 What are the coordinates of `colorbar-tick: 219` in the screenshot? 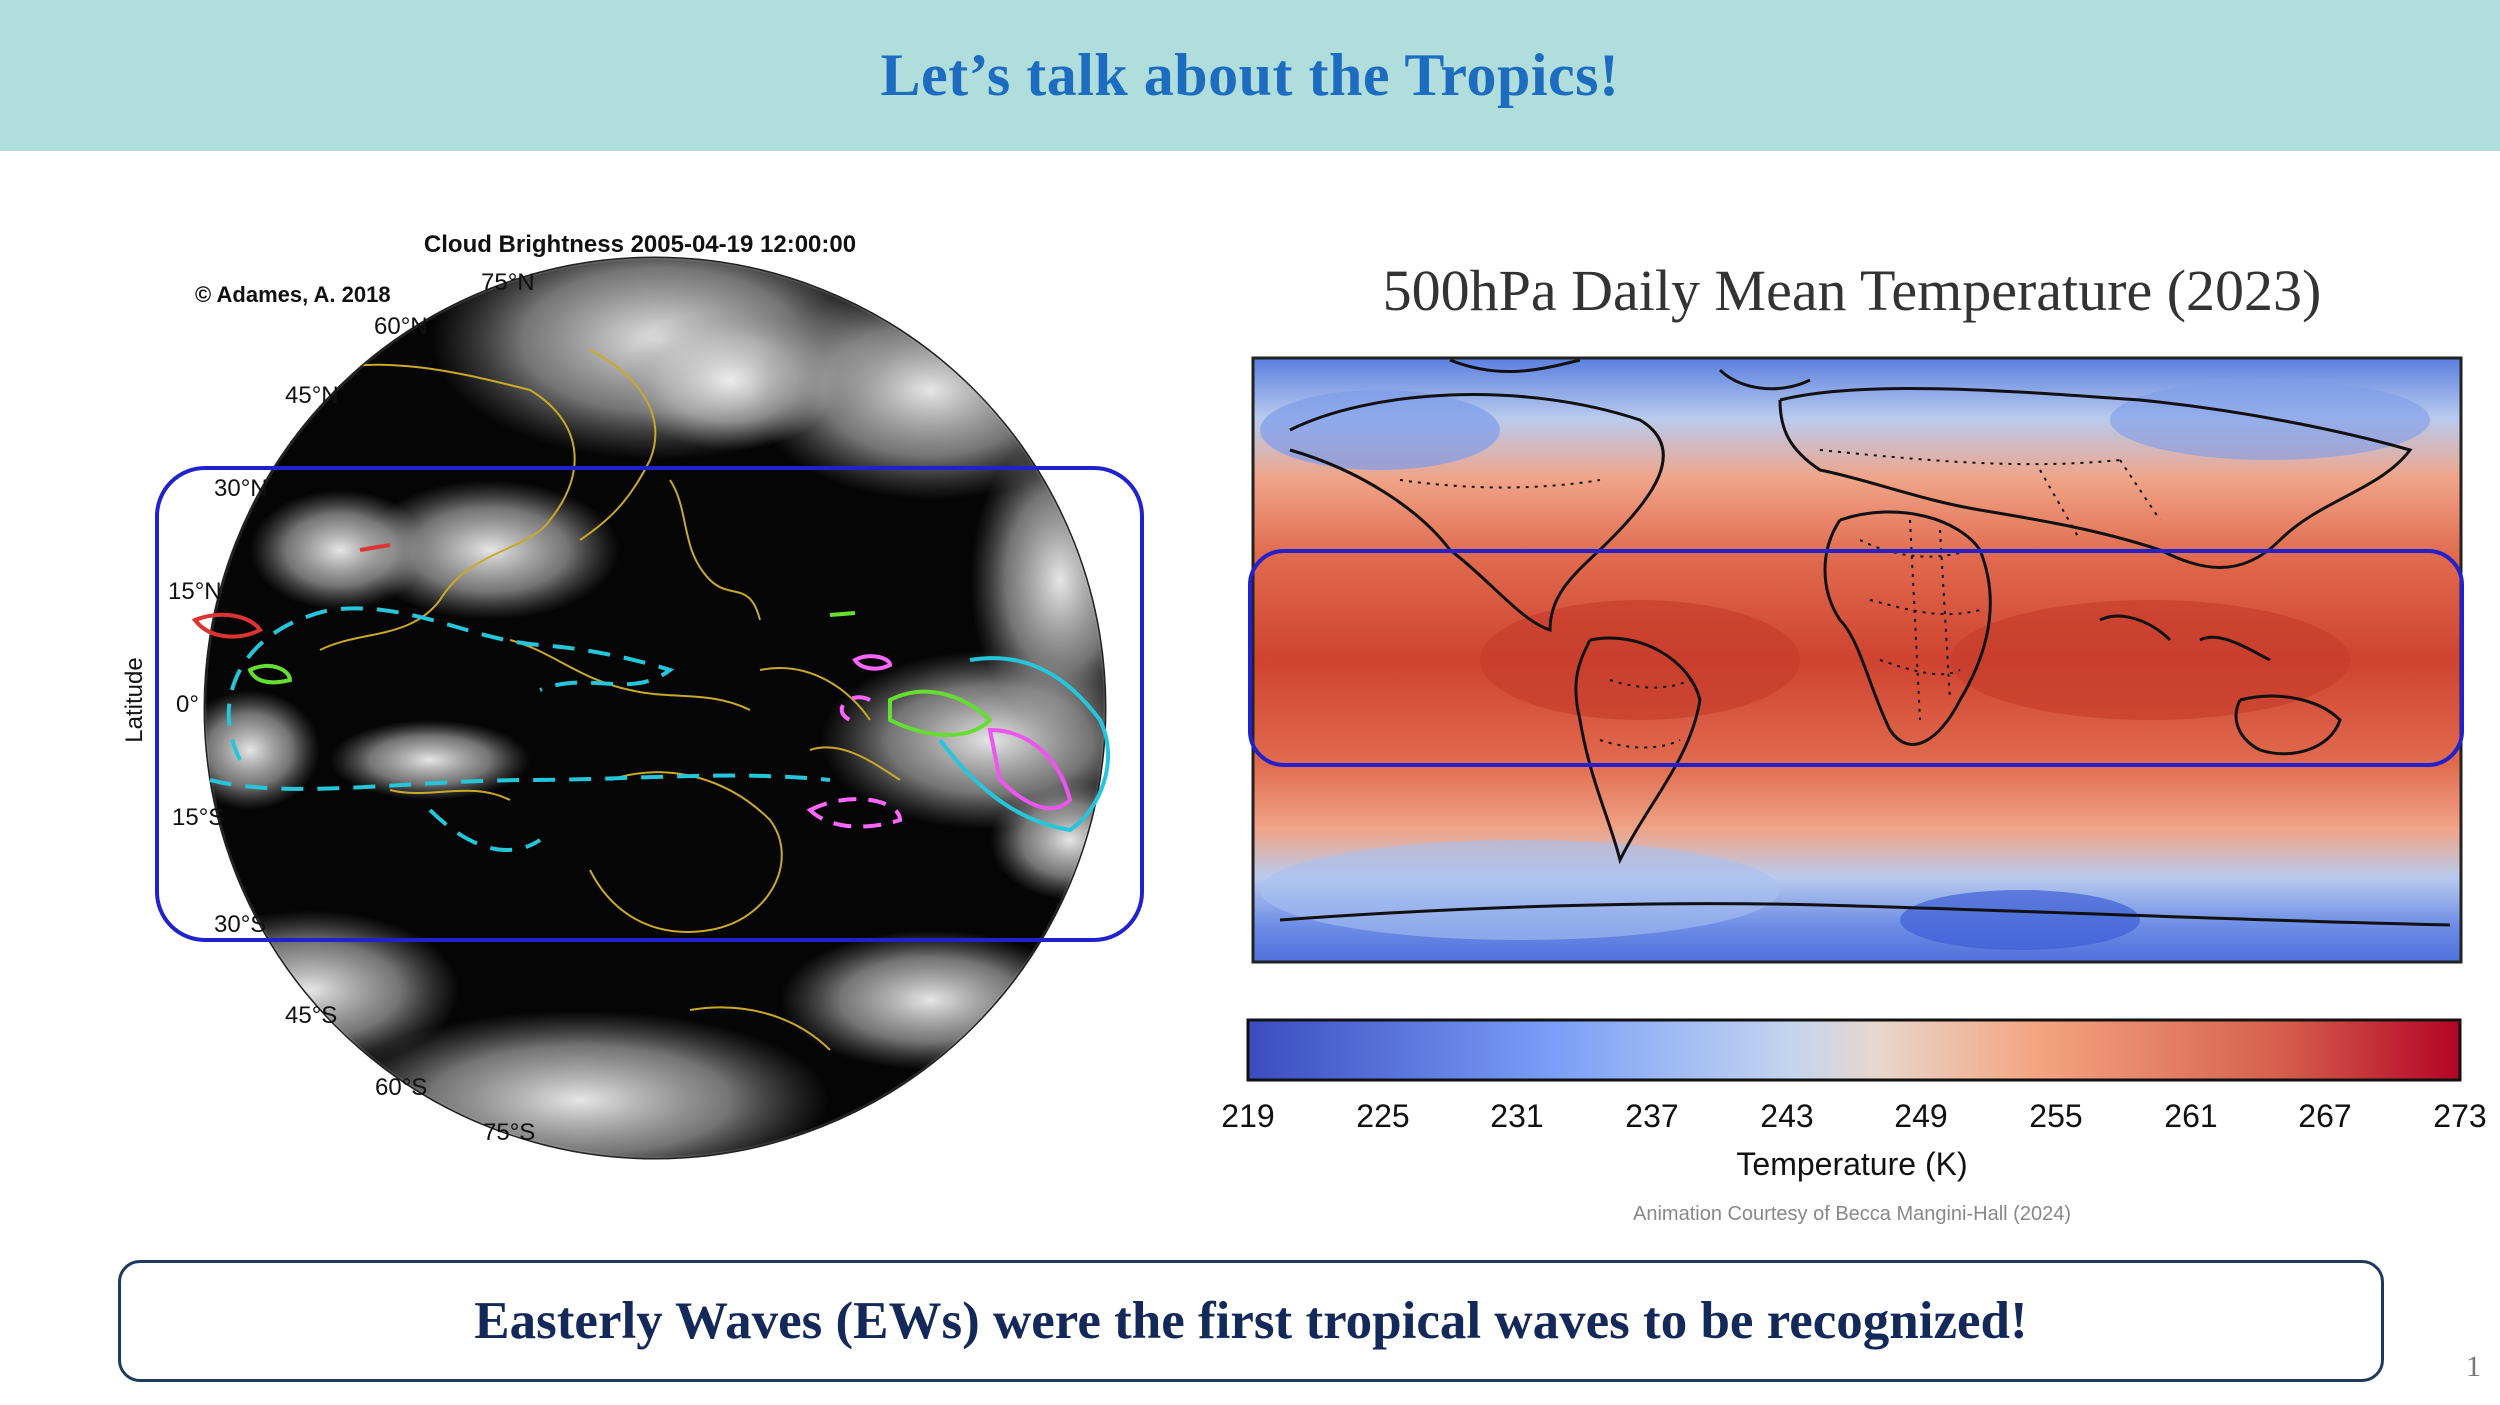 It's located at (1247, 1116).